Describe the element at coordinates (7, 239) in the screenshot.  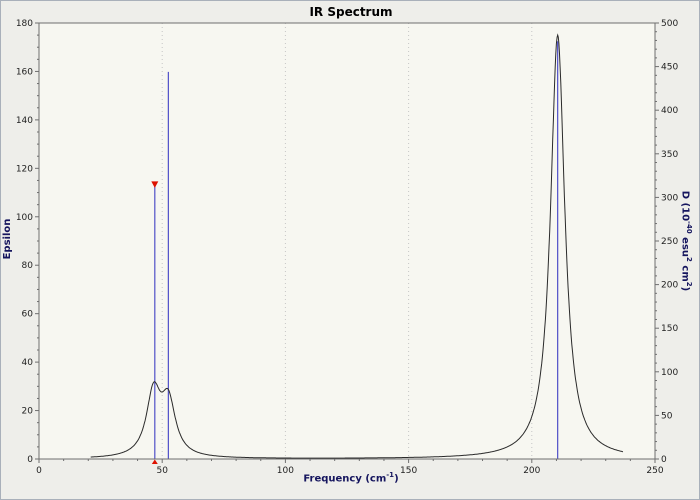
I see `left-axis-label: Epsilon` at that location.